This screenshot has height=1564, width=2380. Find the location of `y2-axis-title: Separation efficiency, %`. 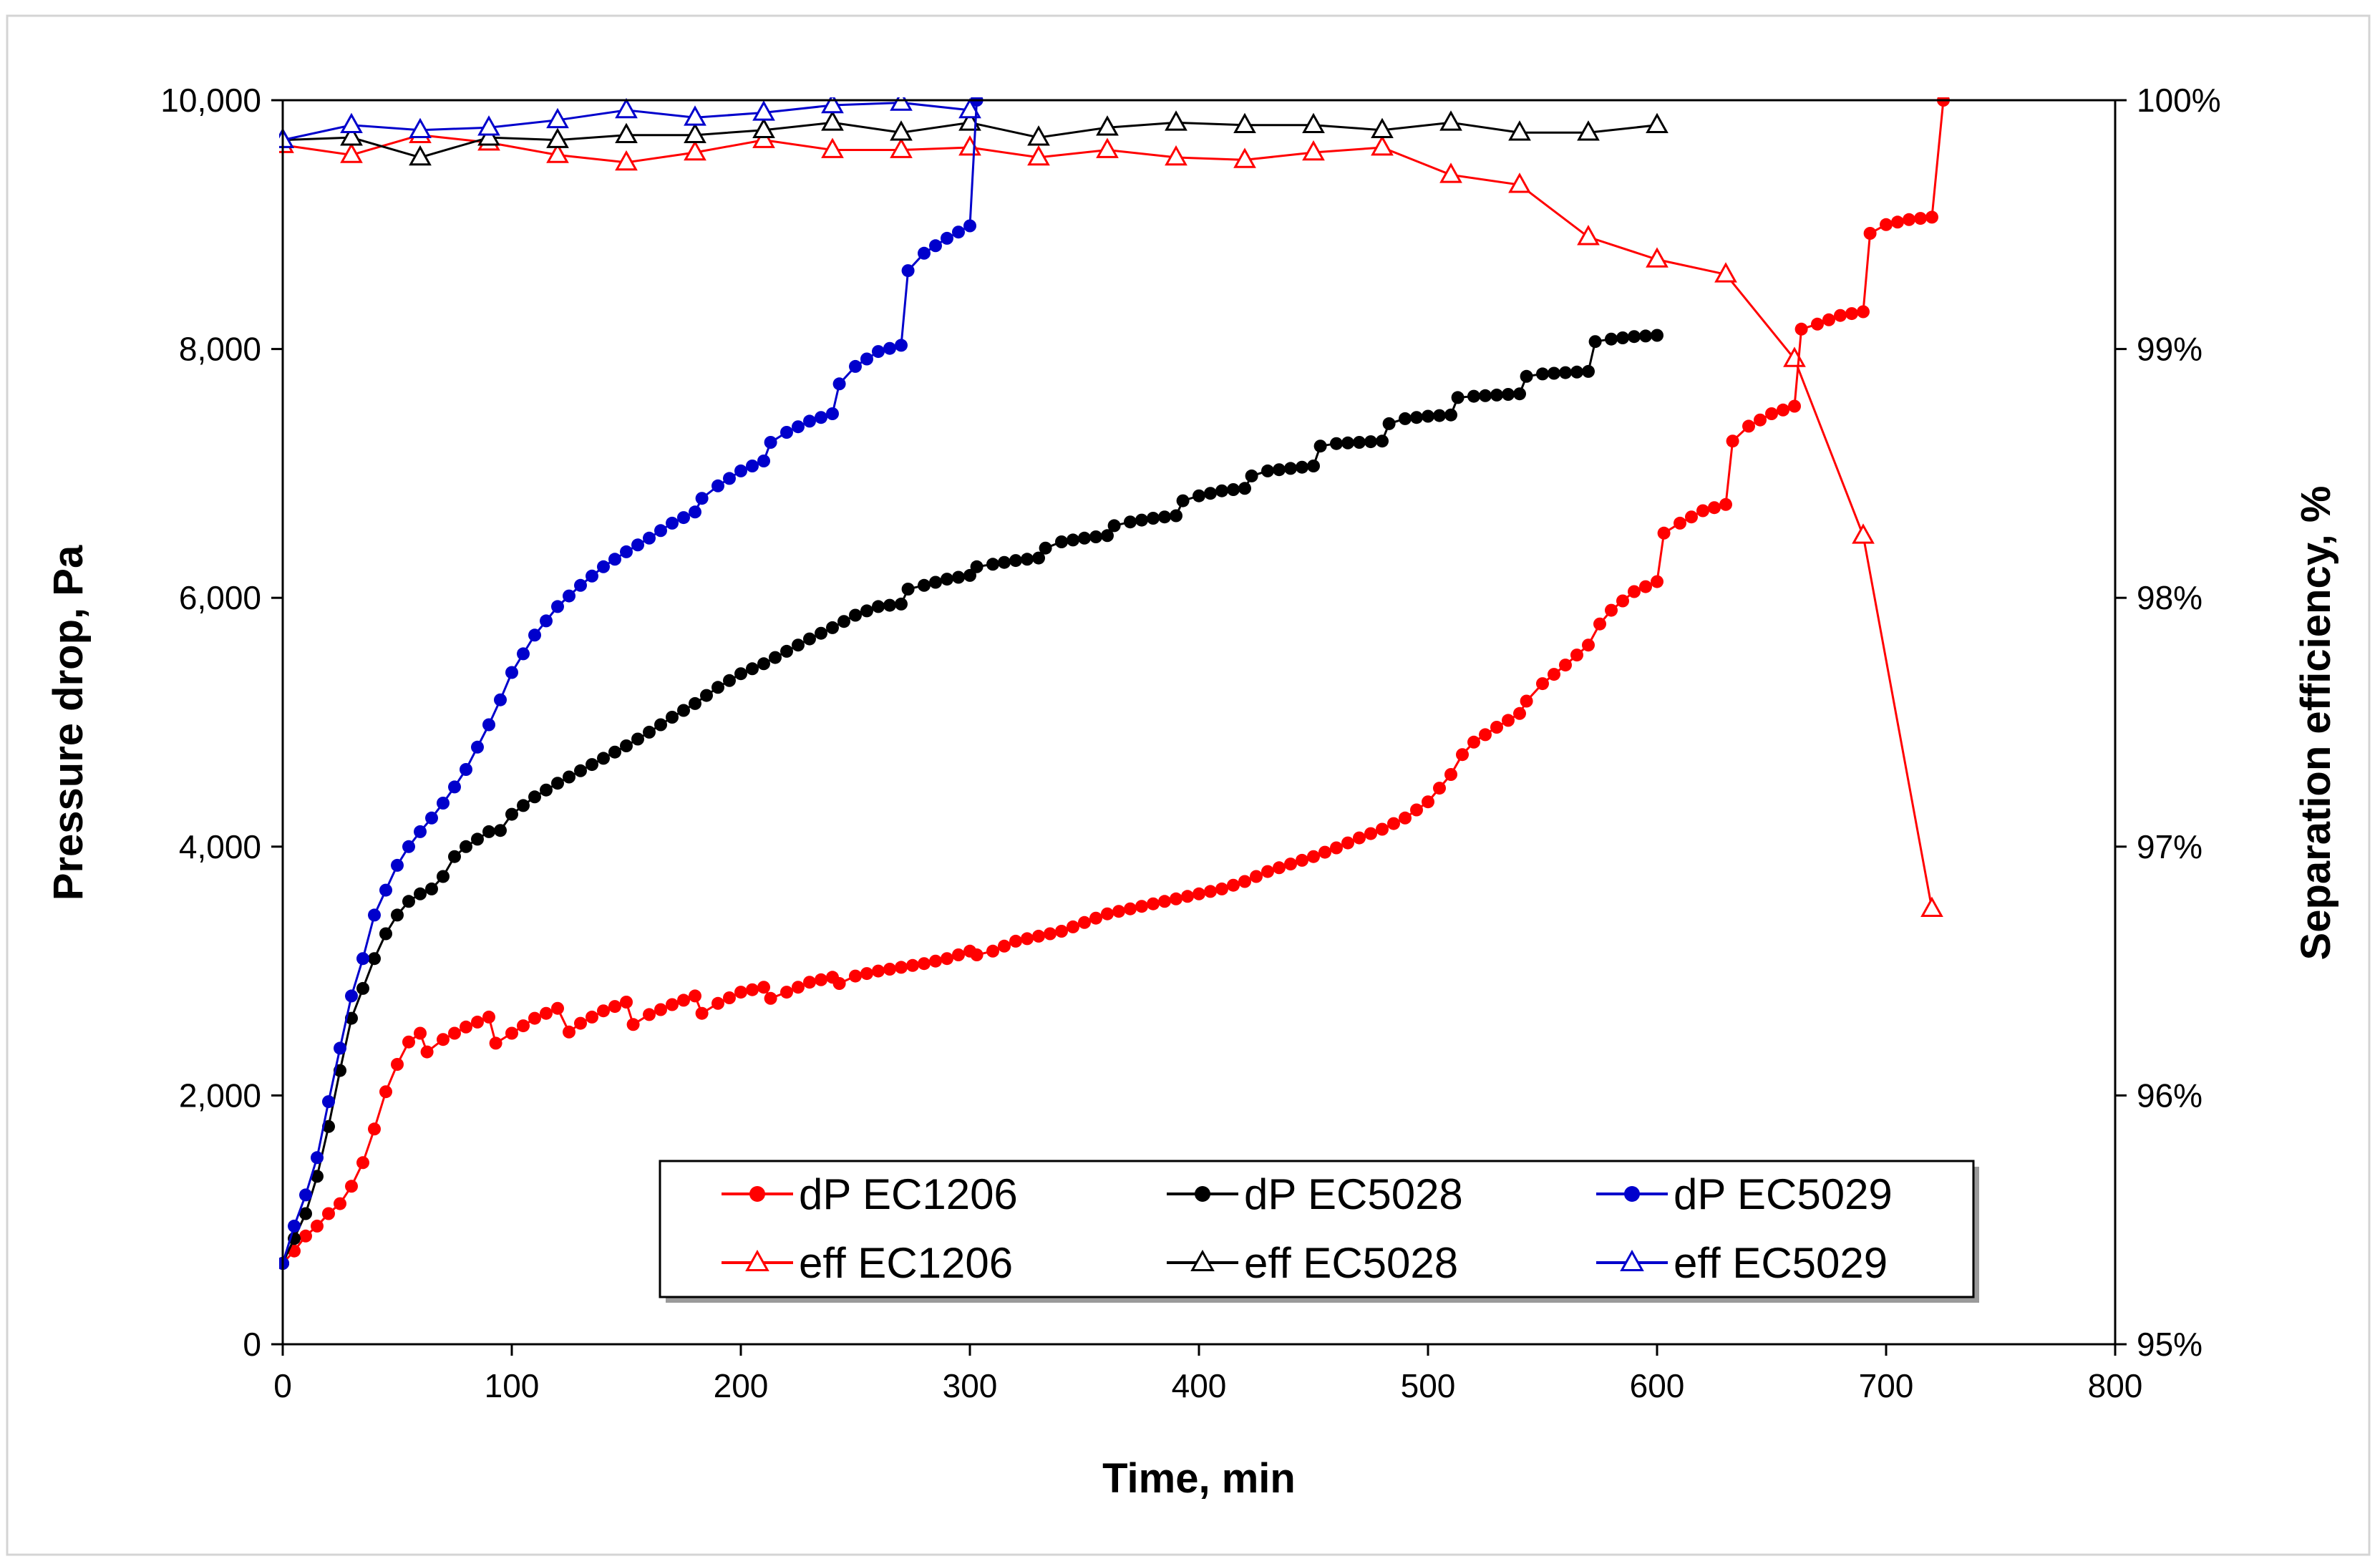

y2-axis-title: Separation efficiency, % is located at coordinates (2316, 723).